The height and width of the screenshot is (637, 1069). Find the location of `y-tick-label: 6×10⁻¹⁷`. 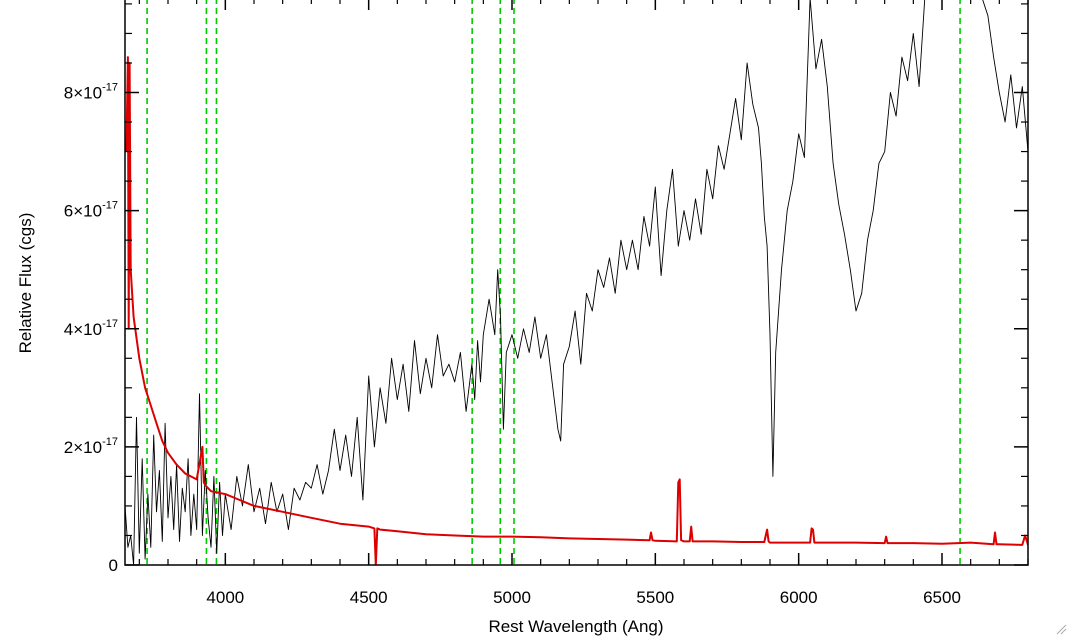

y-tick-label: 6×10⁻¹⁷ is located at coordinates (91, 210).